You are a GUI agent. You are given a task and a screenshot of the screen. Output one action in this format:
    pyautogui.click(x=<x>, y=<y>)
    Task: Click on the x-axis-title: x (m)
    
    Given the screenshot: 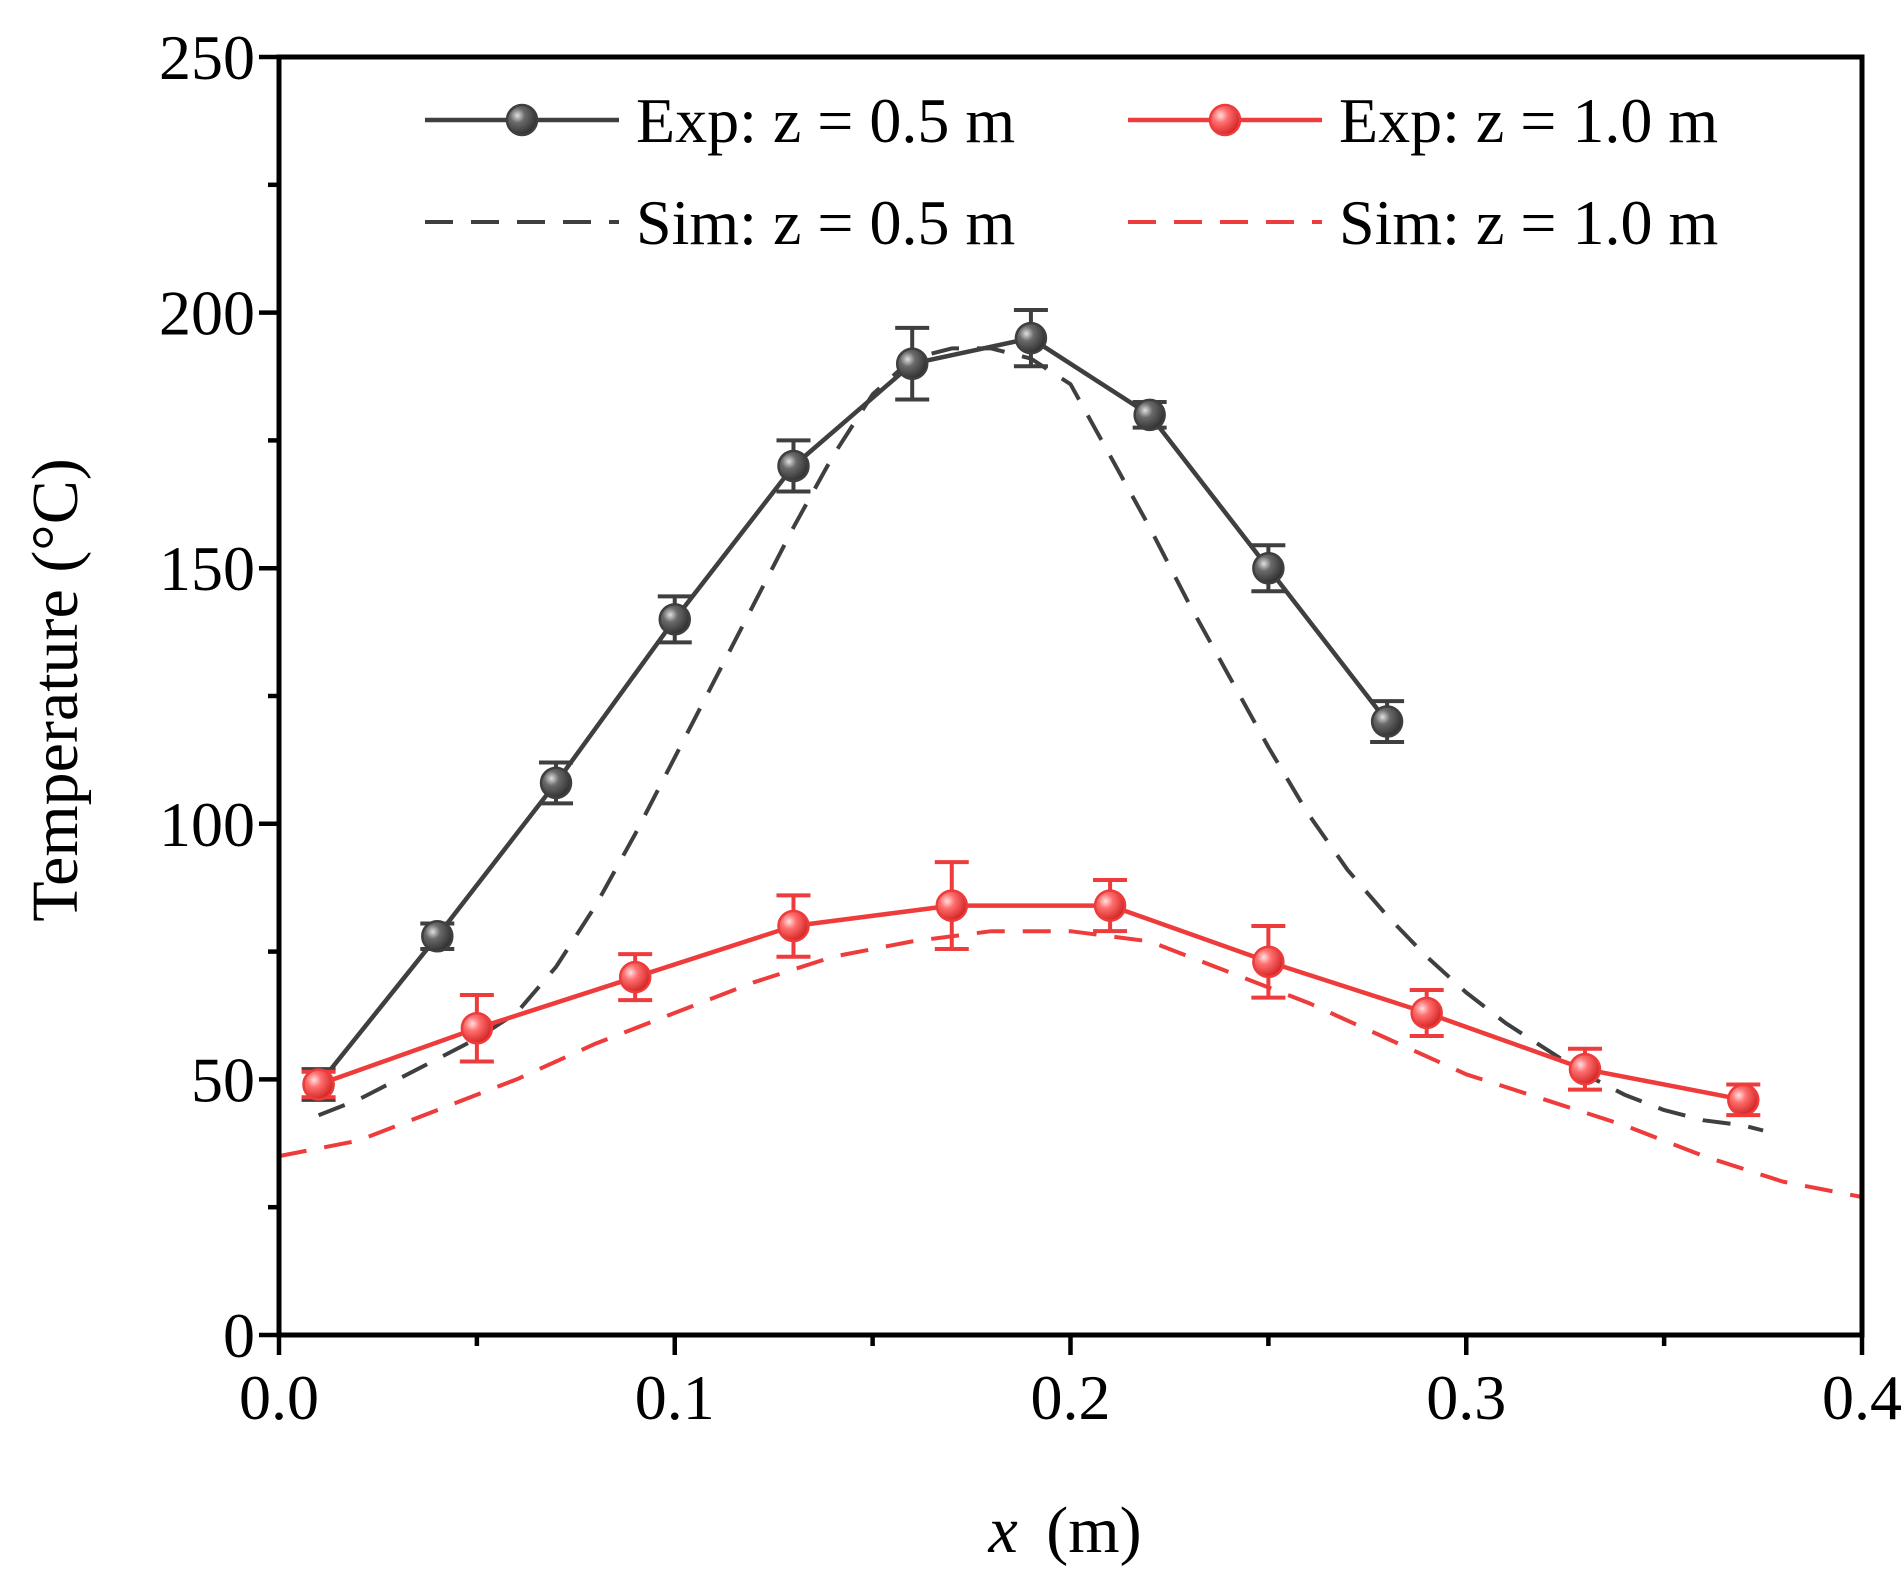 What is the action you would take?
    pyautogui.click(x=1064, y=1530)
    